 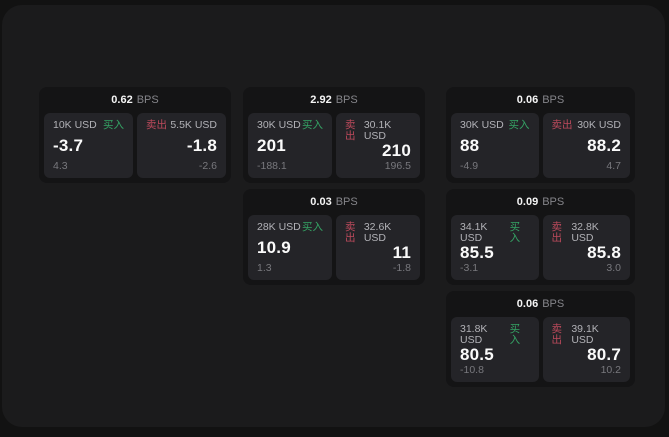 What do you see at coordinates (377, 232) in the screenshot?
I see `sell-amount: 32.6K USD` at bounding box center [377, 232].